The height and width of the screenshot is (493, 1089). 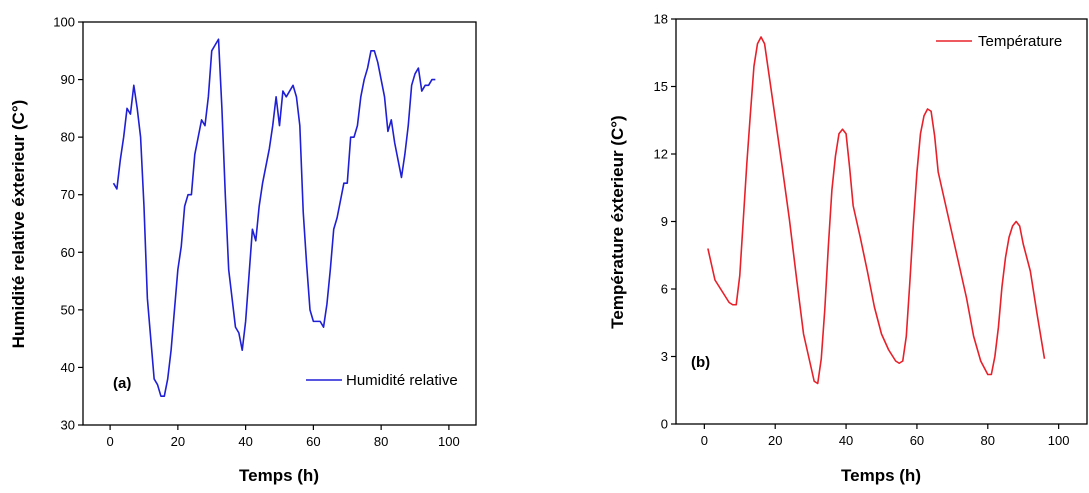 I want to click on x-tick-label-a: 0, so click(x=109, y=441).